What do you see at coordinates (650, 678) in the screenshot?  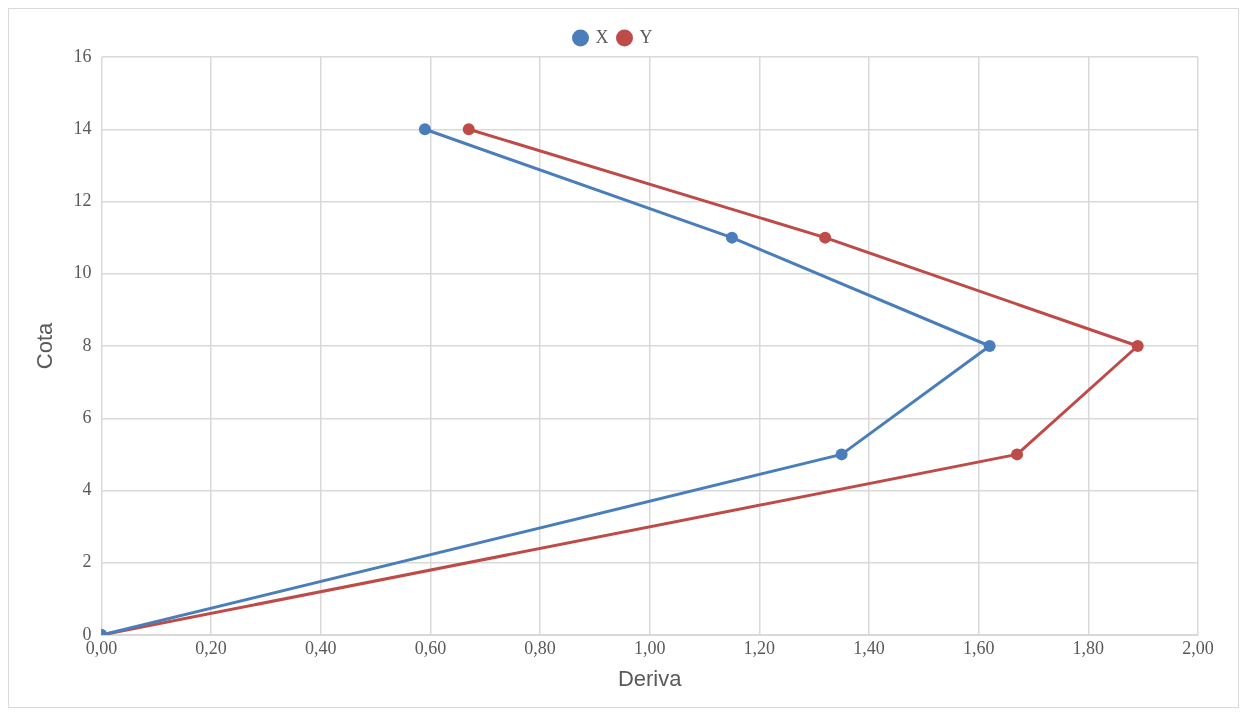 I see `x-axis-title: Deriva` at bounding box center [650, 678].